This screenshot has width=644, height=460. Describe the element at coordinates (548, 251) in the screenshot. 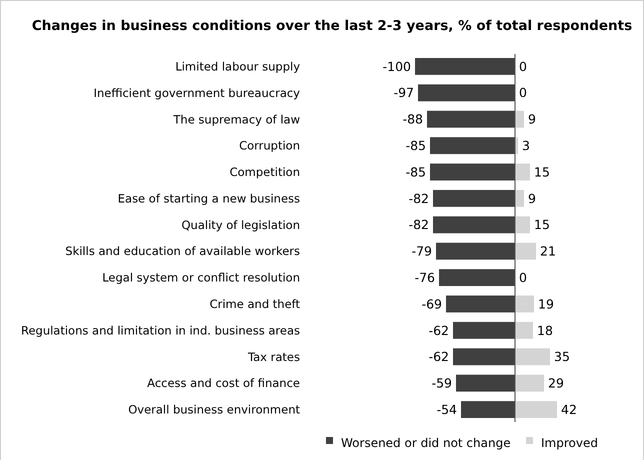

I see `data-label: 21` at that location.